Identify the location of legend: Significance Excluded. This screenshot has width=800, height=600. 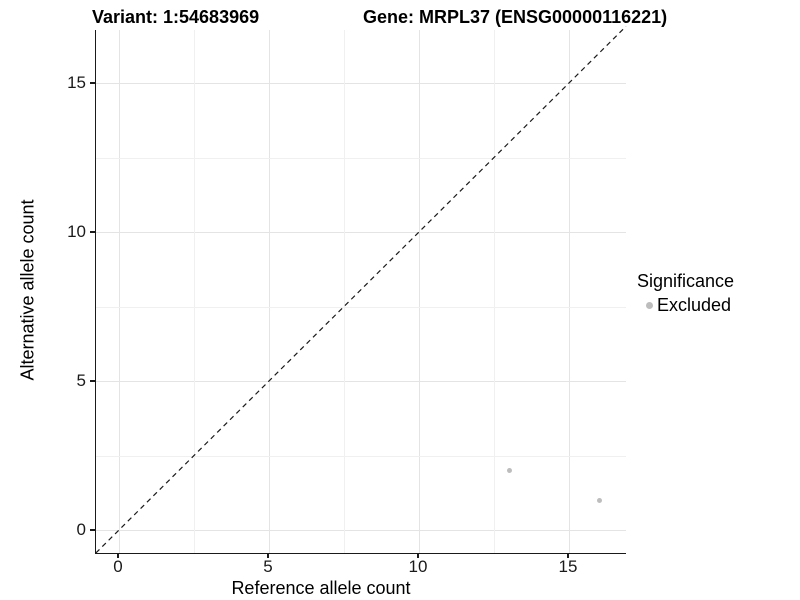
(685, 293).